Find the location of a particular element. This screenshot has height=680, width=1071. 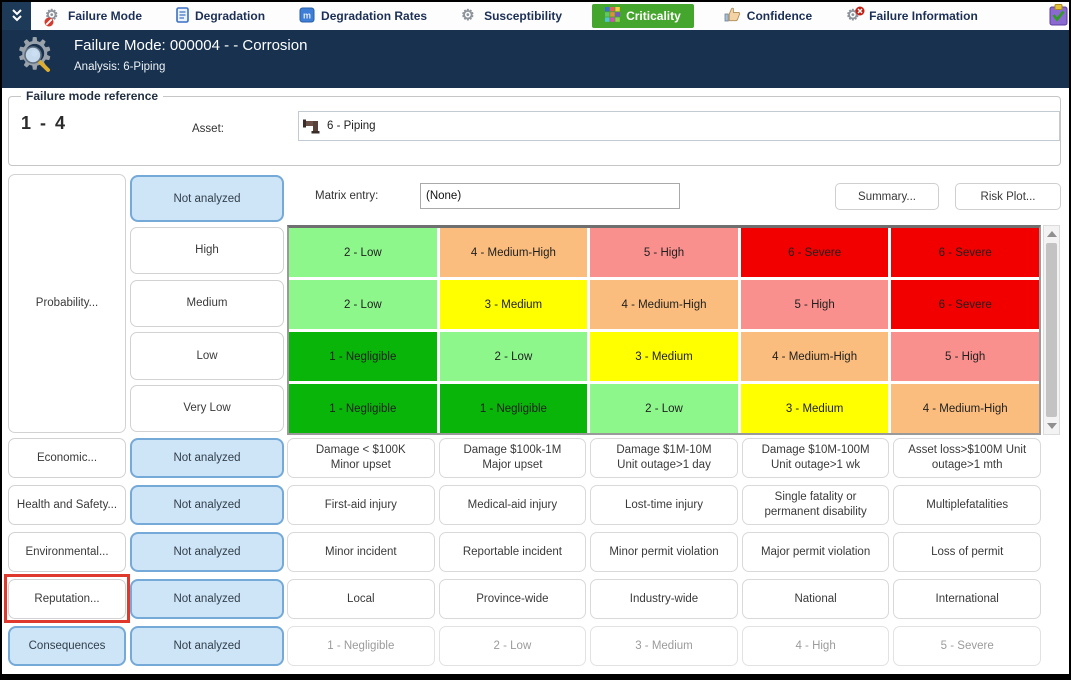

consequence-option: Medical-aid injury is located at coordinates (512, 505).